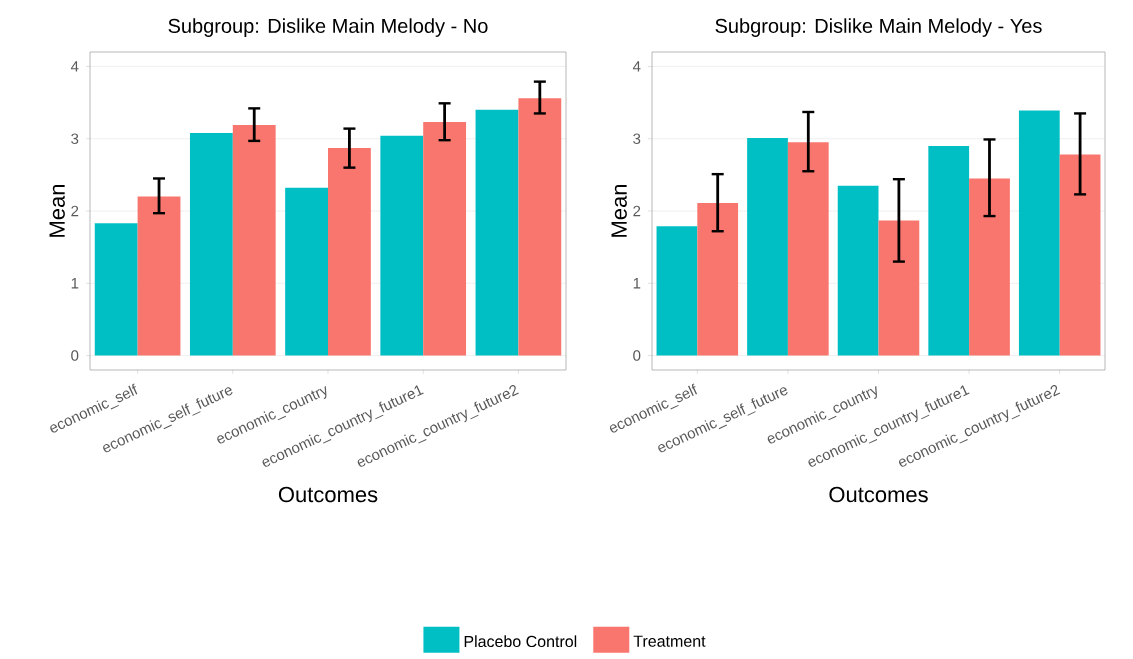 The height and width of the screenshot is (659, 1133). Describe the element at coordinates (328, 27) in the screenshot. I see `chart-title: Subgroup: Dislike Main Melody - No` at that location.